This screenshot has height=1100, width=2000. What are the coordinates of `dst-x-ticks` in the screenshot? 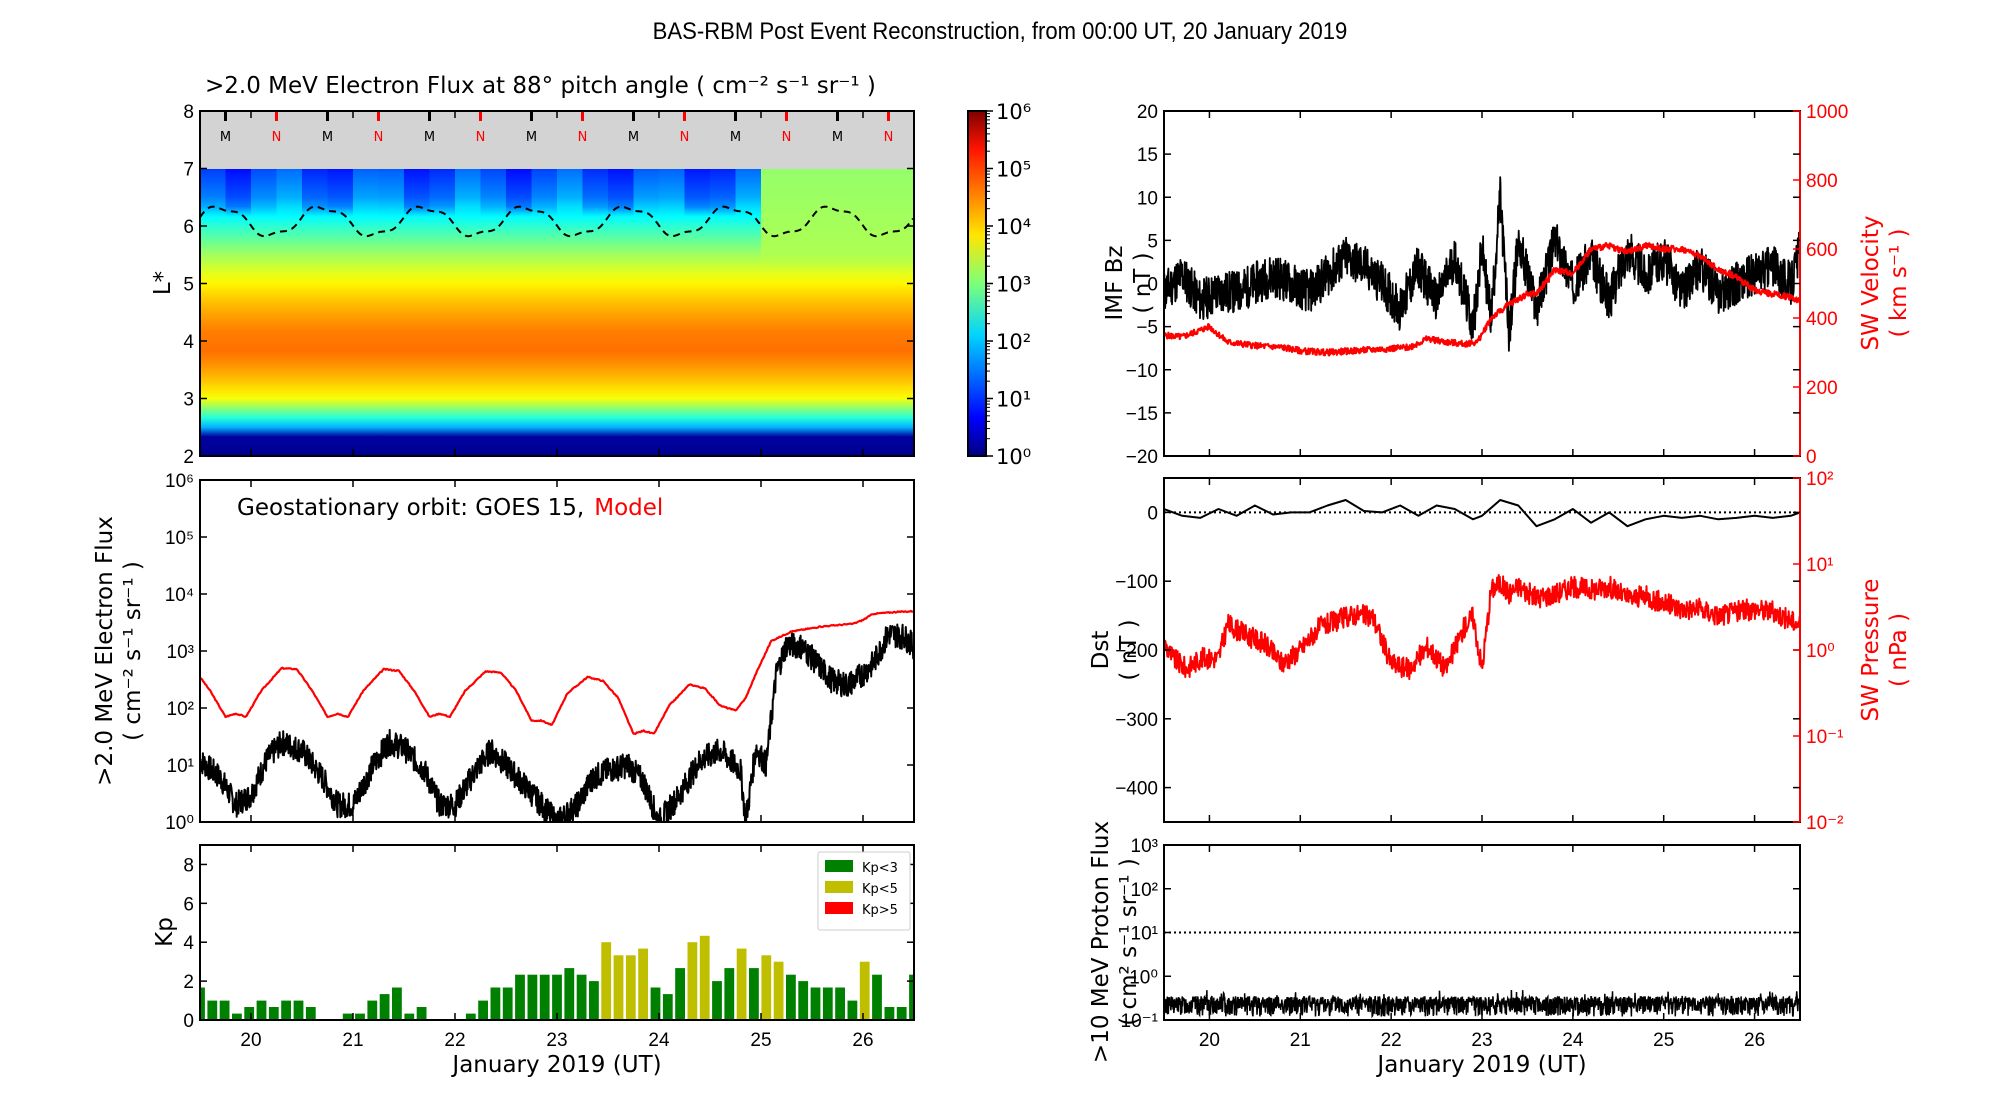 It's located at (1482, 650).